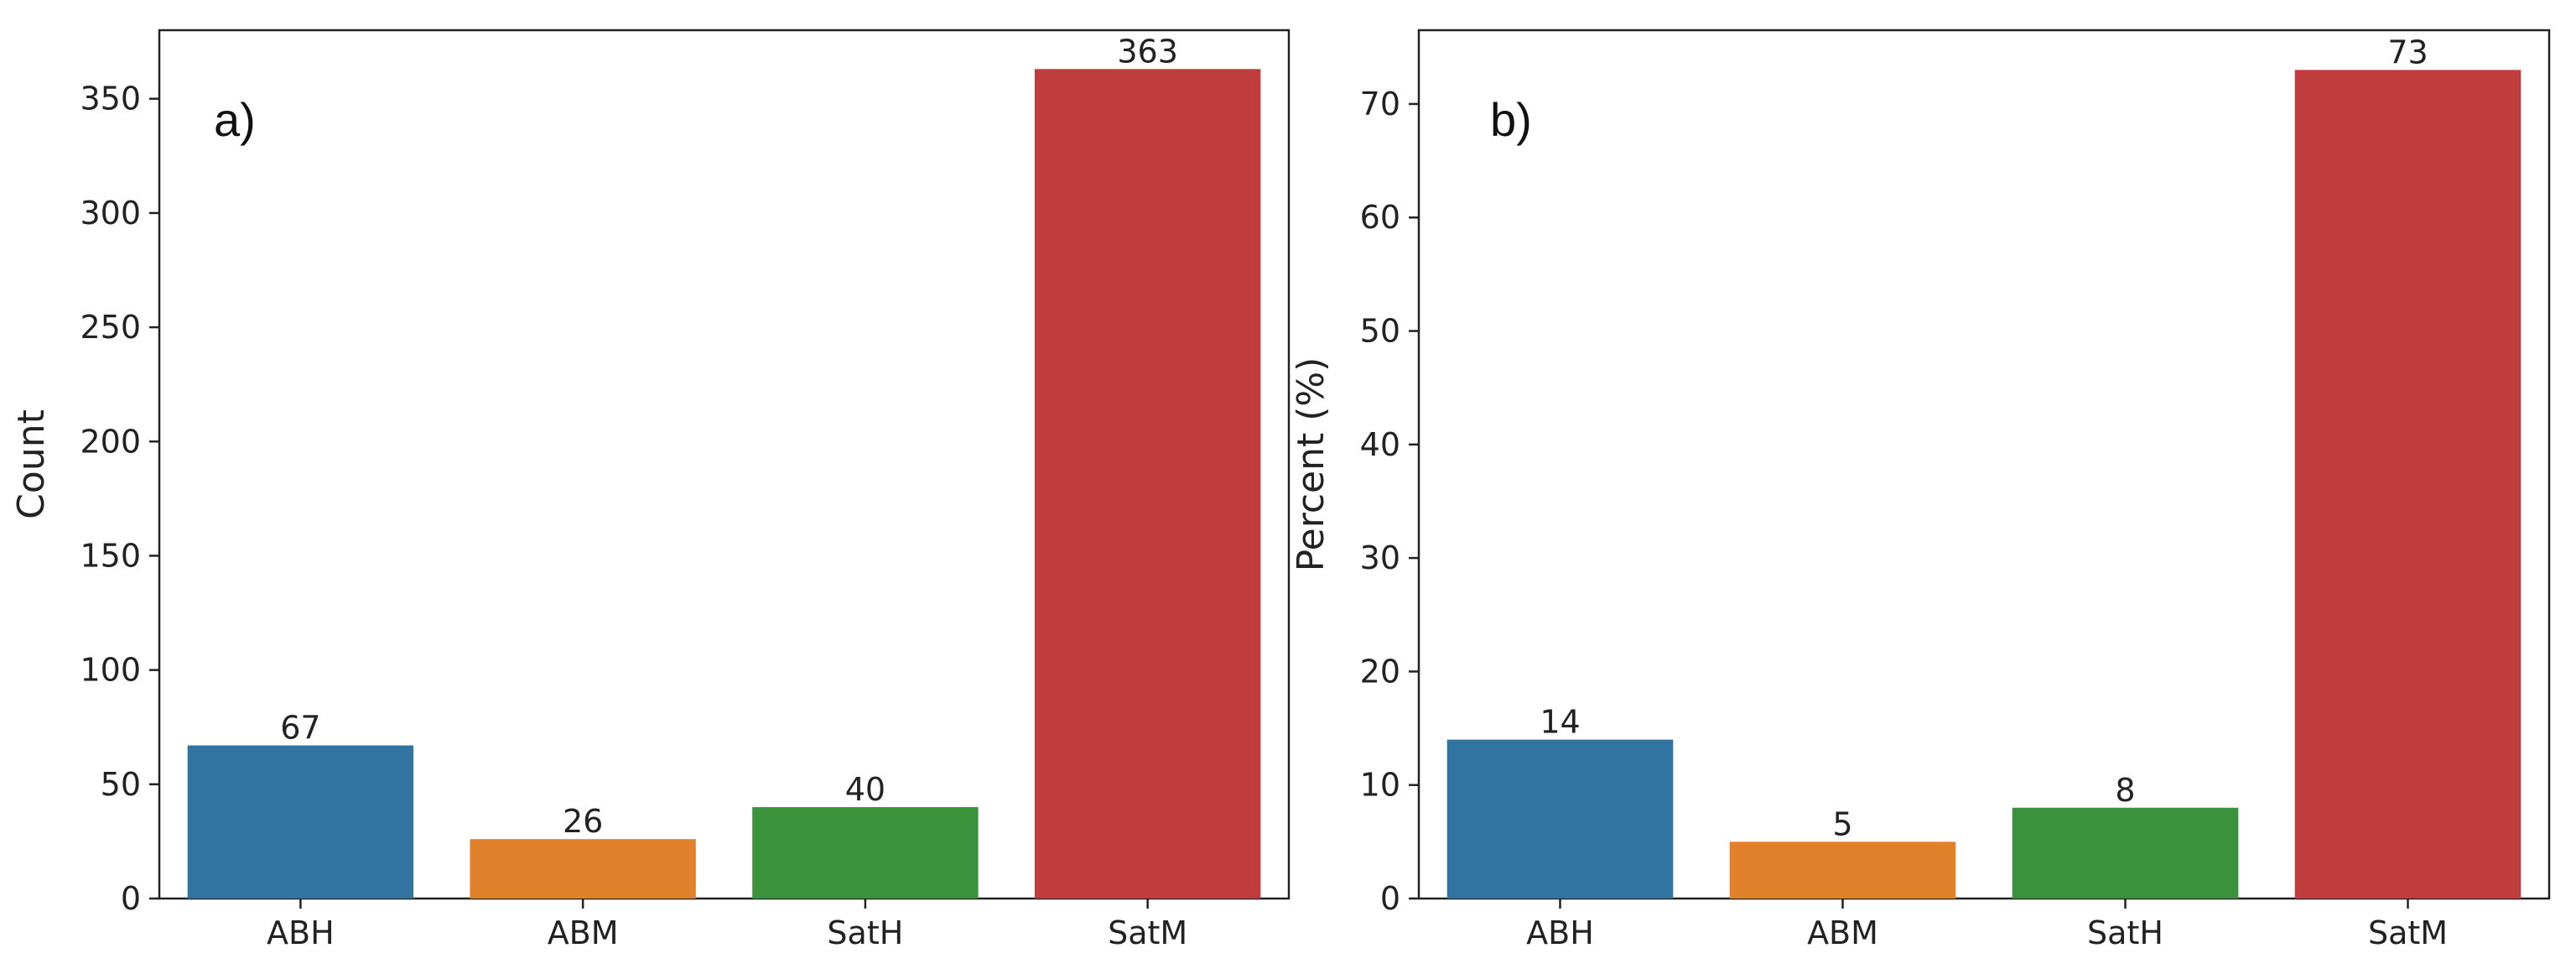 Image resolution: width=2576 pixels, height=969 pixels. What do you see at coordinates (865, 789) in the screenshot?
I see `data-label-sath: 40` at bounding box center [865, 789].